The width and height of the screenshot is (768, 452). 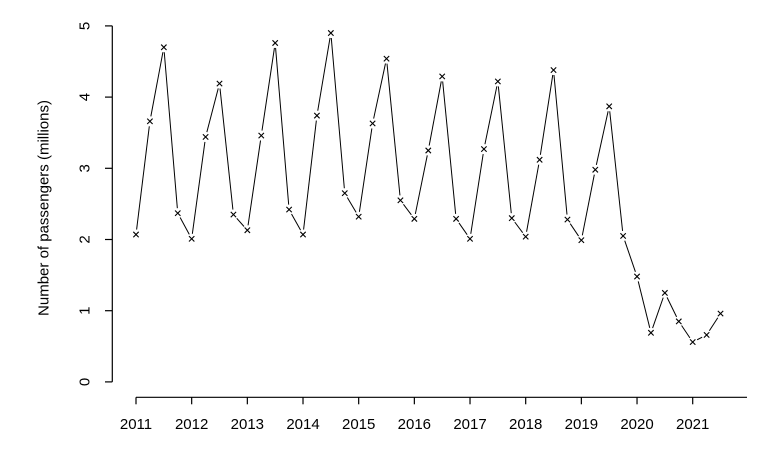 I want to click on y-axis-label: Number of passengers (millions), so click(x=44, y=208).